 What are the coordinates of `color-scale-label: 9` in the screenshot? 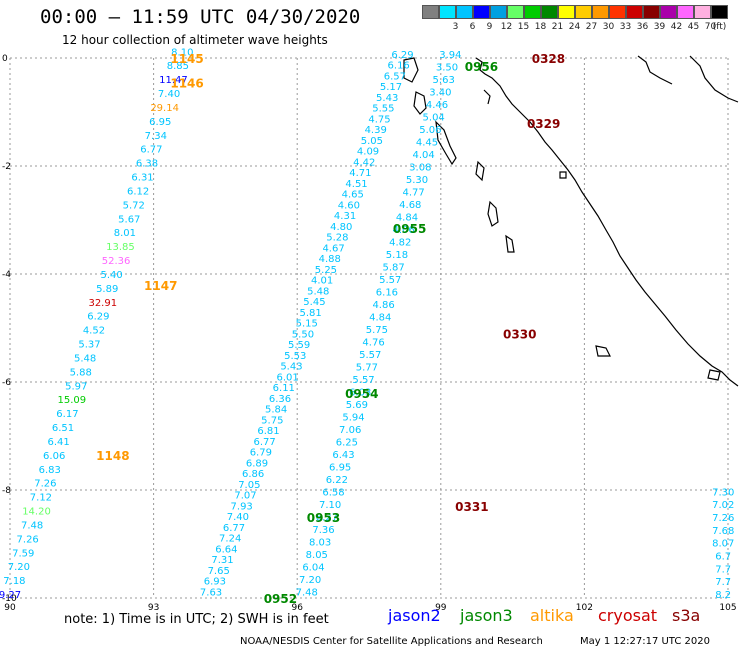 It's located at (489, 27).